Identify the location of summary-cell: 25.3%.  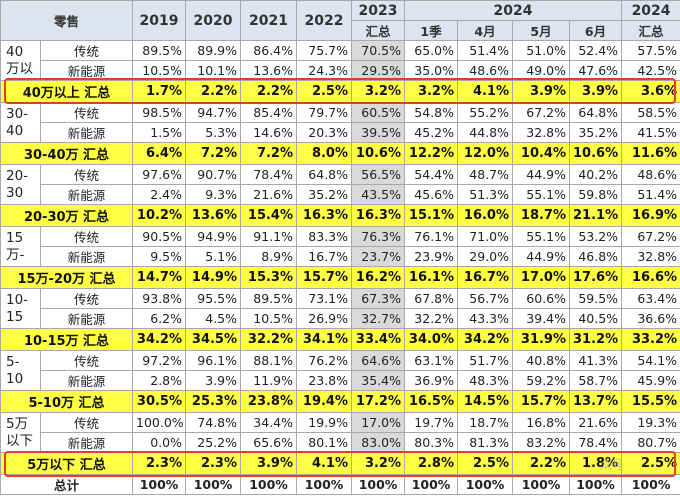
(213, 401).